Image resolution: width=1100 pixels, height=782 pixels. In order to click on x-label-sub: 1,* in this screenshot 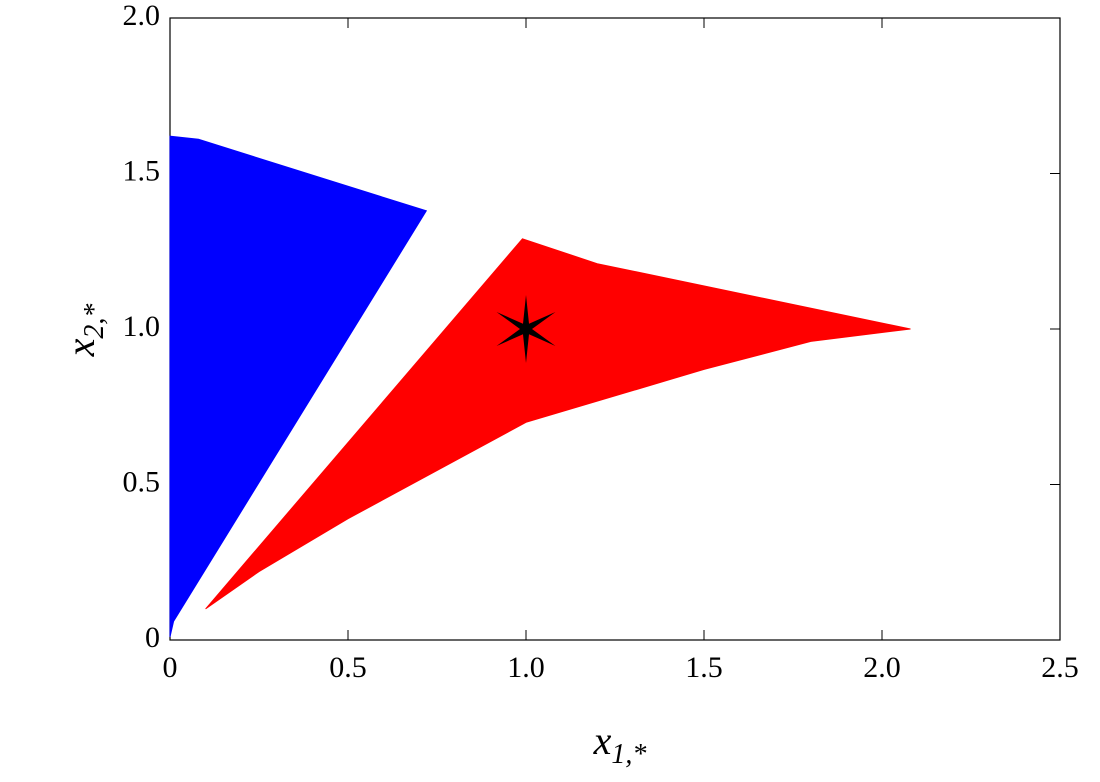, I will do `click(628, 754)`.